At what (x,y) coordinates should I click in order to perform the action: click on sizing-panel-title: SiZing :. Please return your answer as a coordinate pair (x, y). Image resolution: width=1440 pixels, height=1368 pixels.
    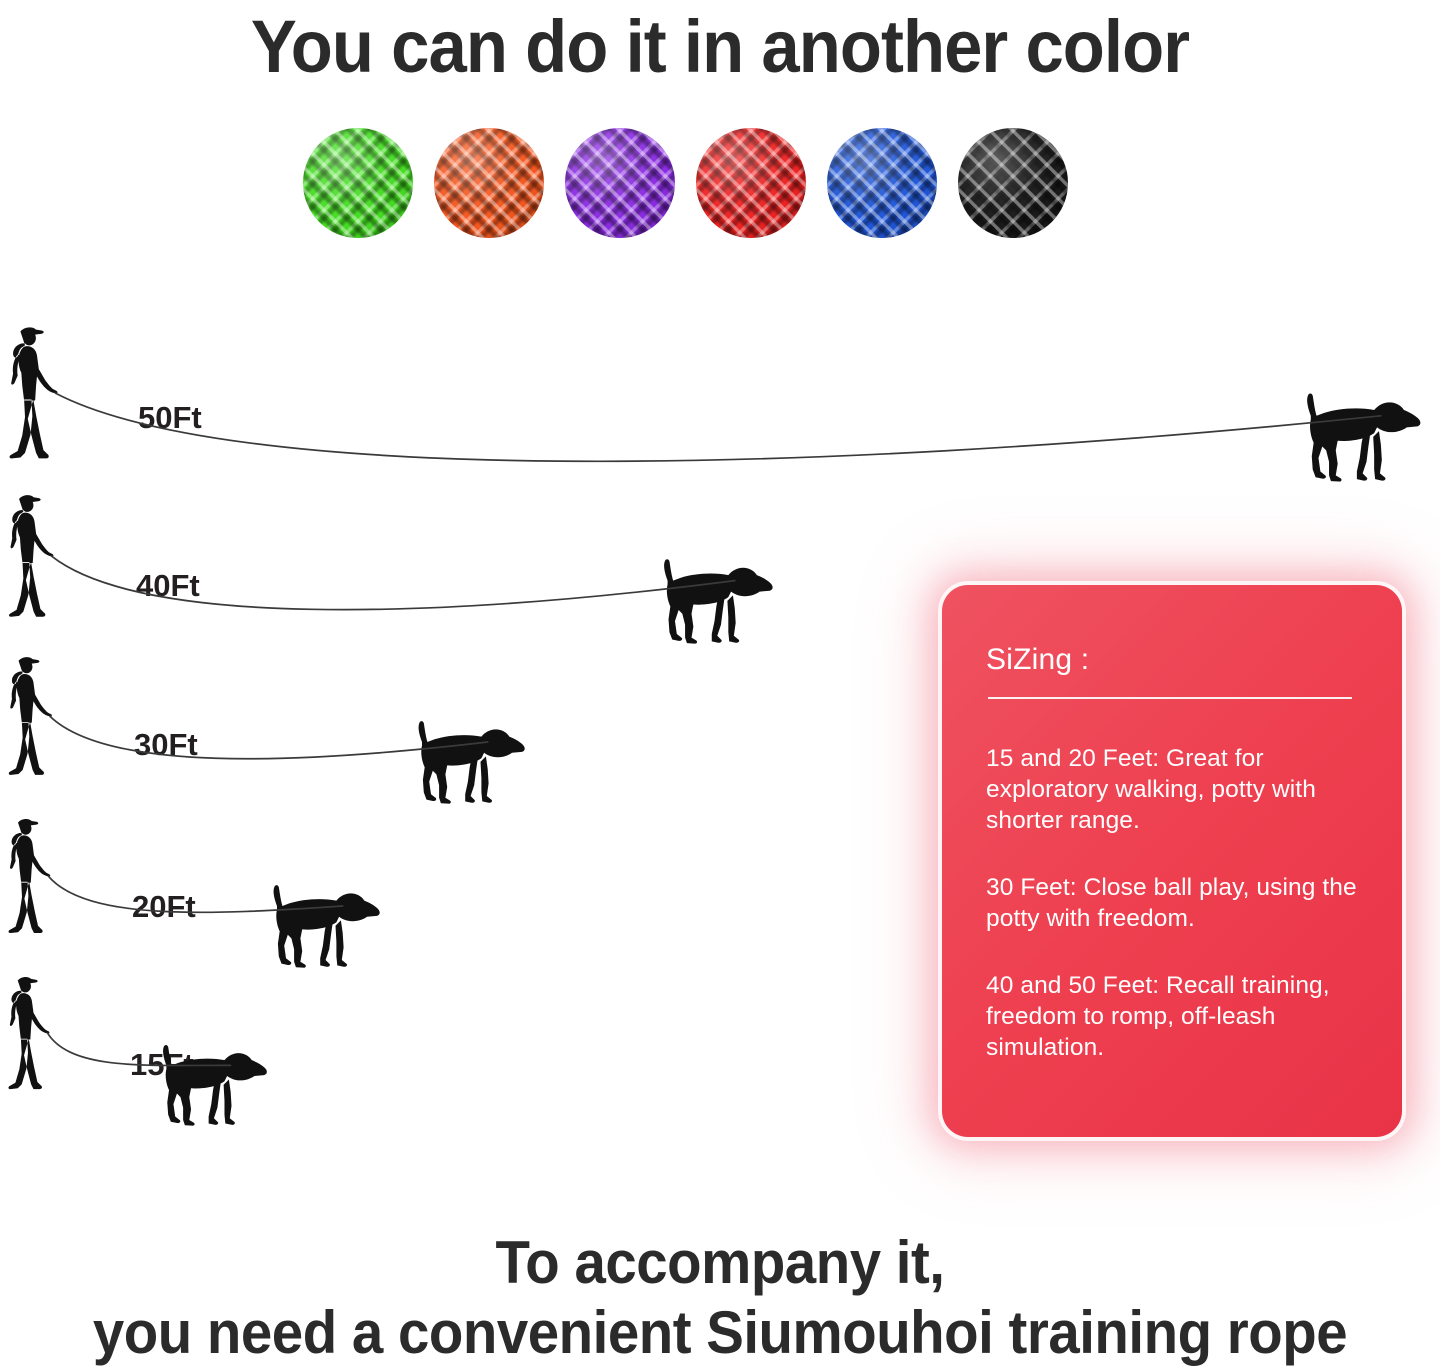
    Looking at the image, I should click on (1038, 659).